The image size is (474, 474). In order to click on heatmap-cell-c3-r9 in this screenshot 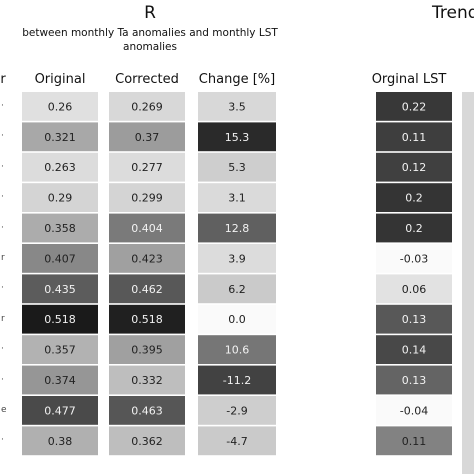, I will do `click(414, 380)`.